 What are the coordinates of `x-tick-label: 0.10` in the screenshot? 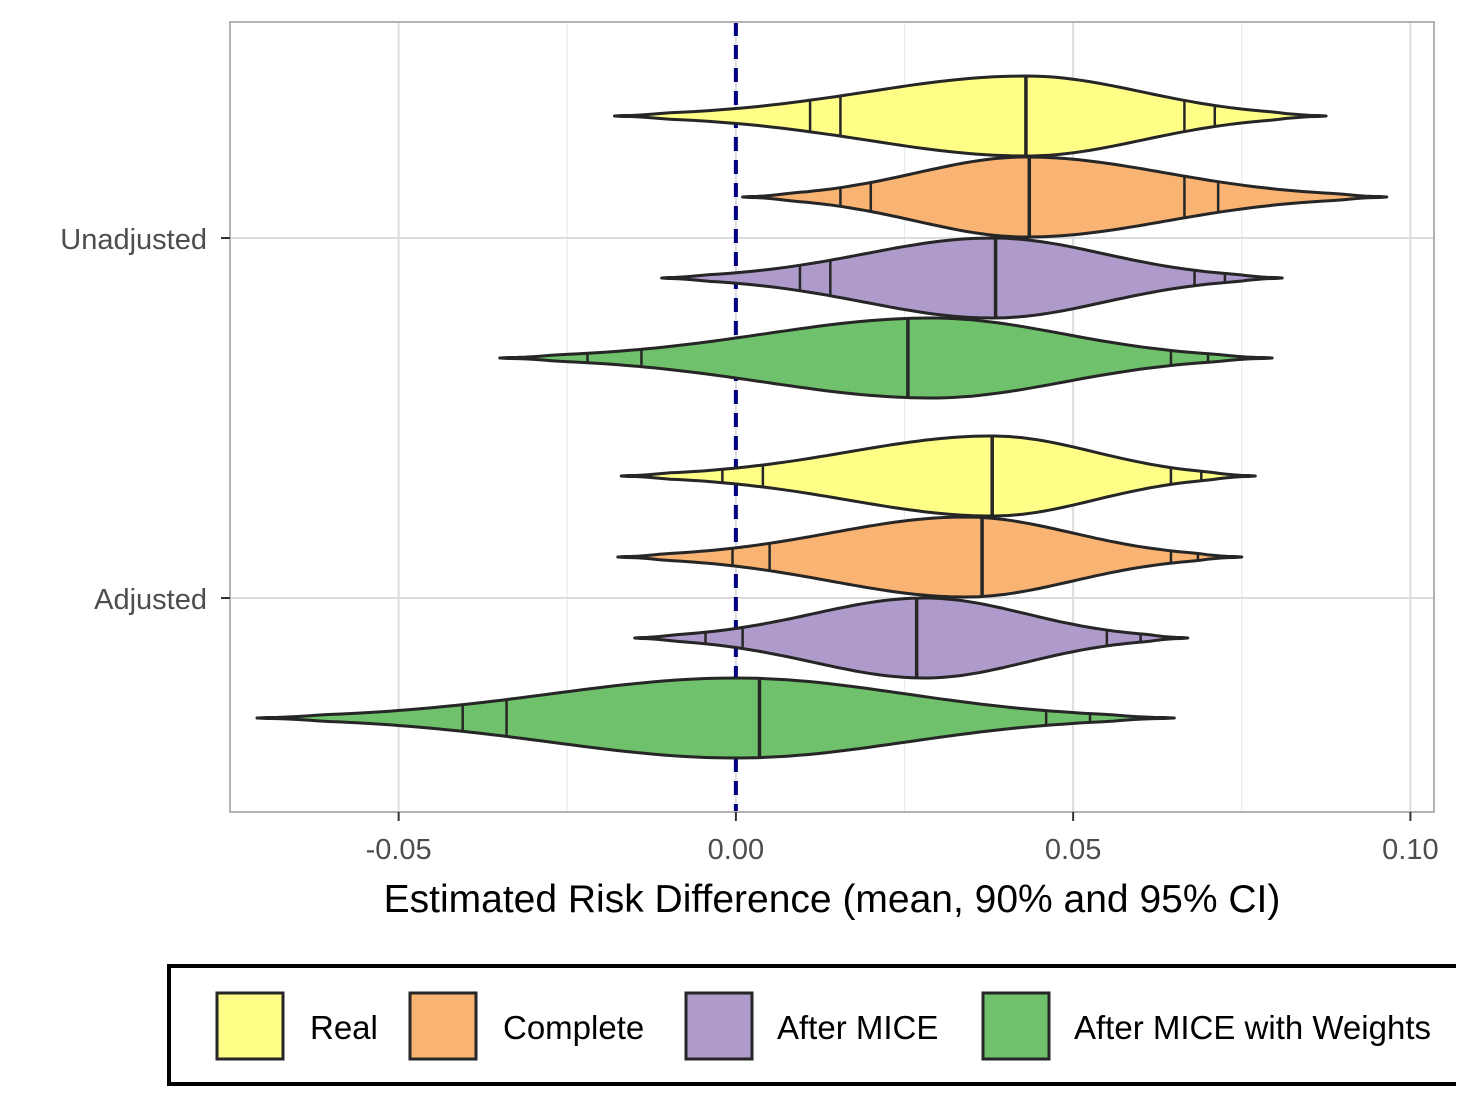 It's located at (1410, 850).